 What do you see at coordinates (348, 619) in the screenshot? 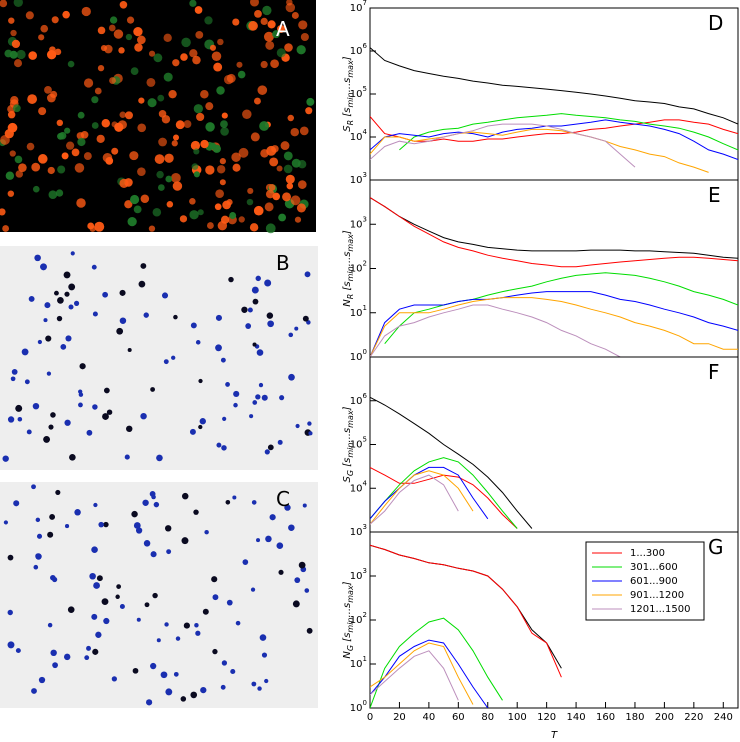
I see `y-axis-label: NG [smin...smax]` at bounding box center [348, 619].